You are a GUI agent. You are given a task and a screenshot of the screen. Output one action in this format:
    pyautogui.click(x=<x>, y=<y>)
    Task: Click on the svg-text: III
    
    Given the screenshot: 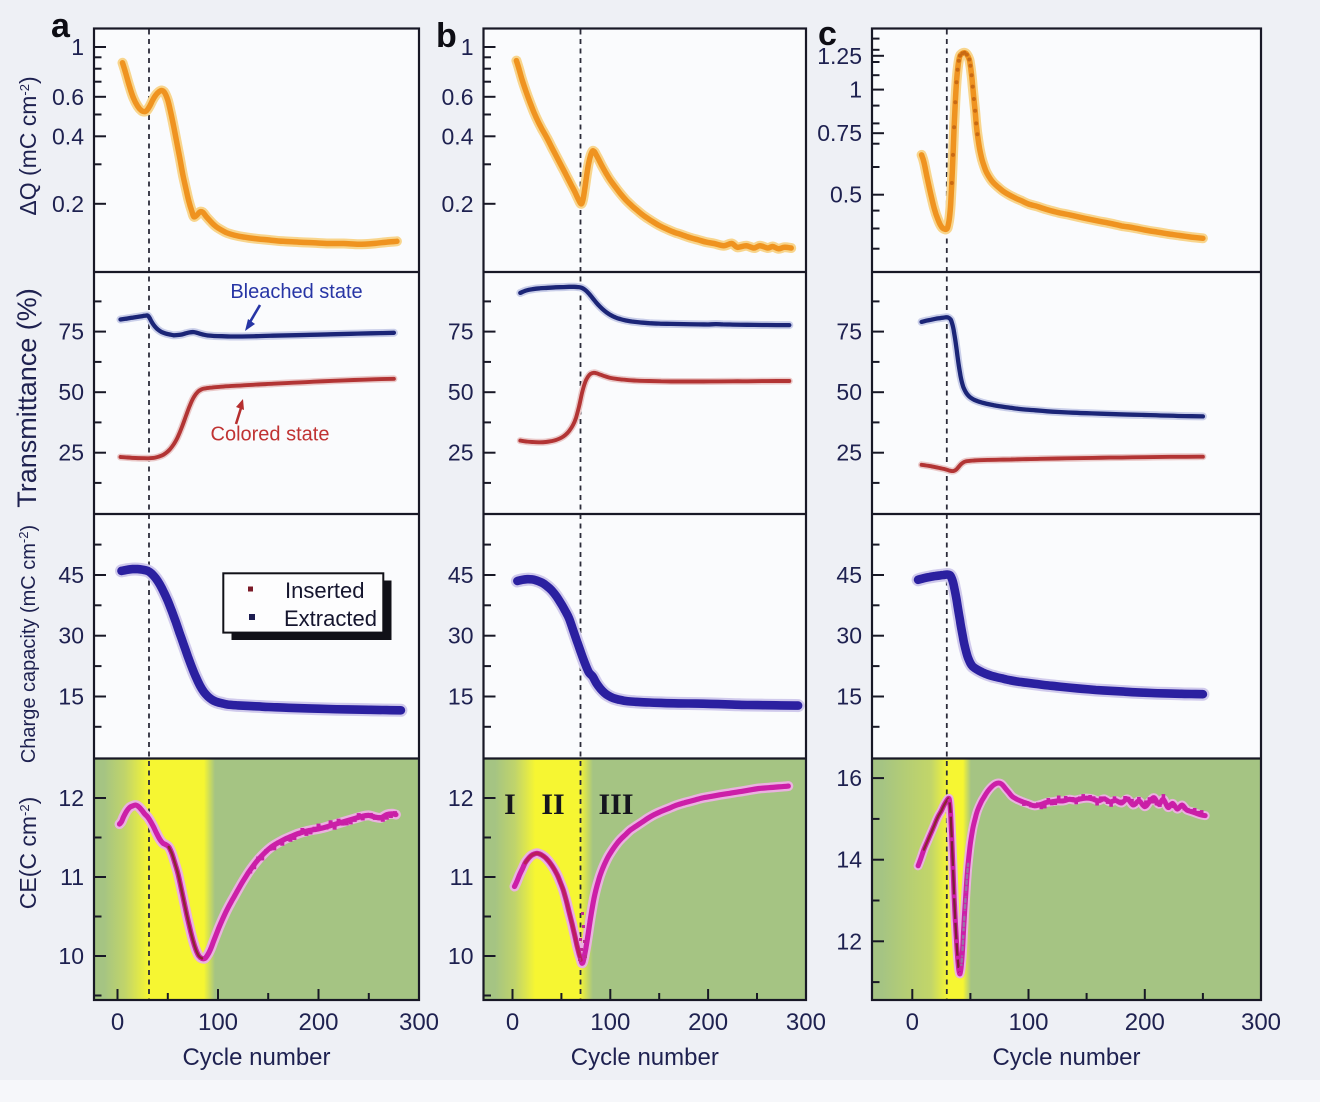 What is the action you would take?
    pyautogui.click(x=615, y=804)
    